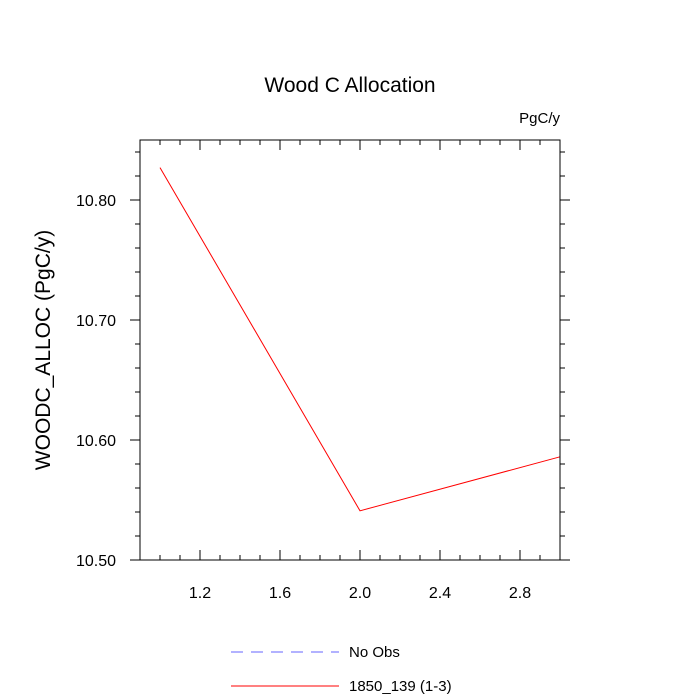 The height and width of the screenshot is (700, 700). What do you see at coordinates (400, 686) in the screenshot?
I see `legend-label: 1850_139 (1-3)` at bounding box center [400, 686].